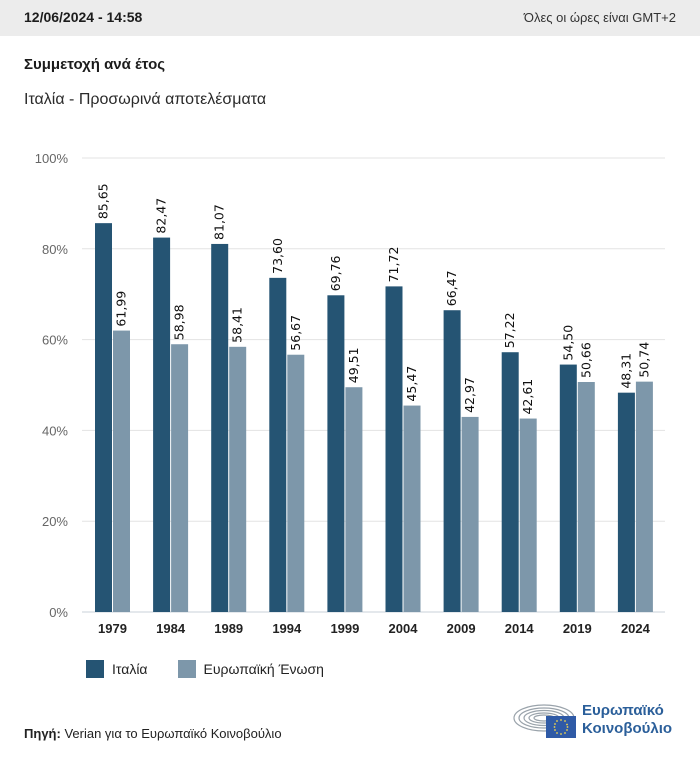 This screenshot has height=760, width=700. What do you see at coordinates (112, 628) in the screenshot?
I see `x-tick-label: 1979` at bounding box center [112, 628].